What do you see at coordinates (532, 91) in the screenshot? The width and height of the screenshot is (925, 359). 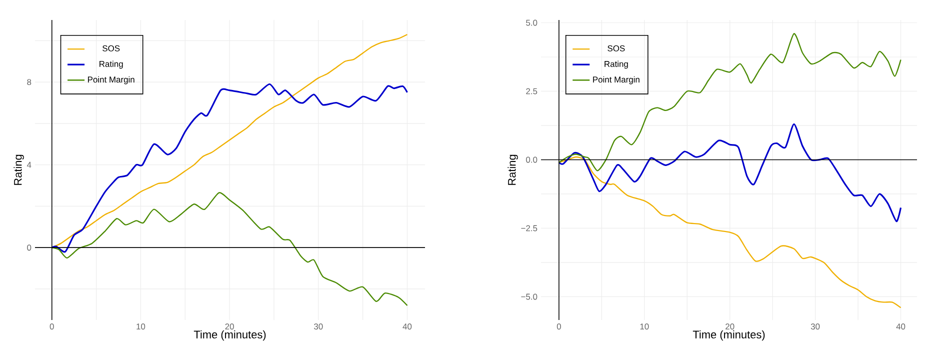 I see `y-tick-label: 2.5` at bounding box center [532, 91].